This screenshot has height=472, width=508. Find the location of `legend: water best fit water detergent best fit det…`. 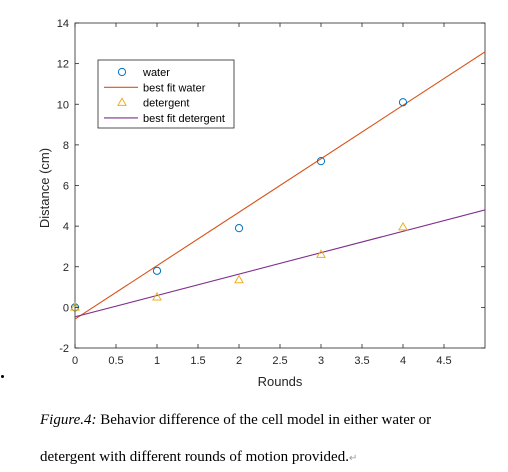

legend: water best fit water detergent best fit det… is located at coordinates (166, 94).